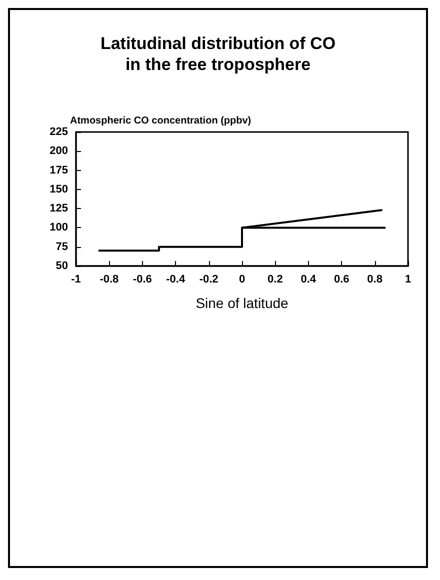 This screenshot has height=580, width=440. I want to click on y-tick-label: 150, so click(59, 189).